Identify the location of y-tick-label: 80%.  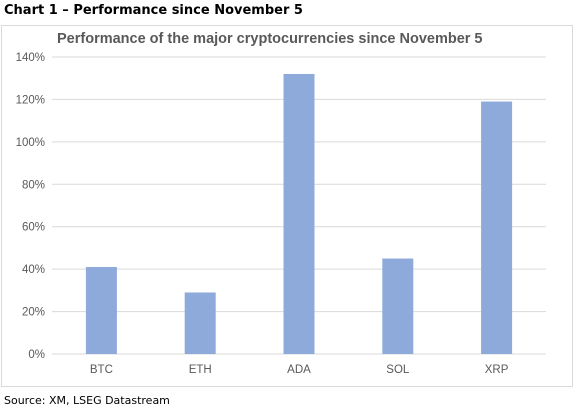
(33, 185).